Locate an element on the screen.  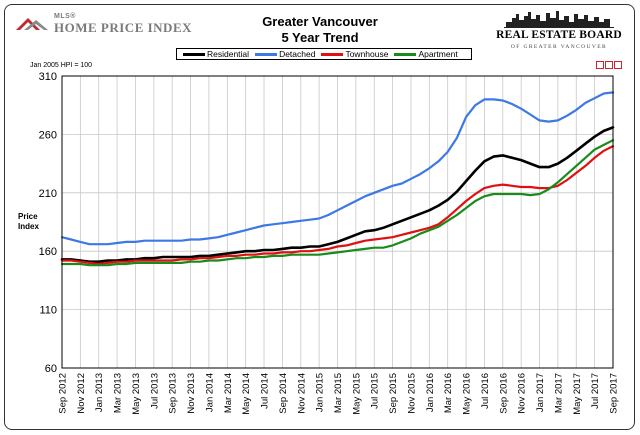
legend-item-residential: Residential is located at coordinates (216, 54).